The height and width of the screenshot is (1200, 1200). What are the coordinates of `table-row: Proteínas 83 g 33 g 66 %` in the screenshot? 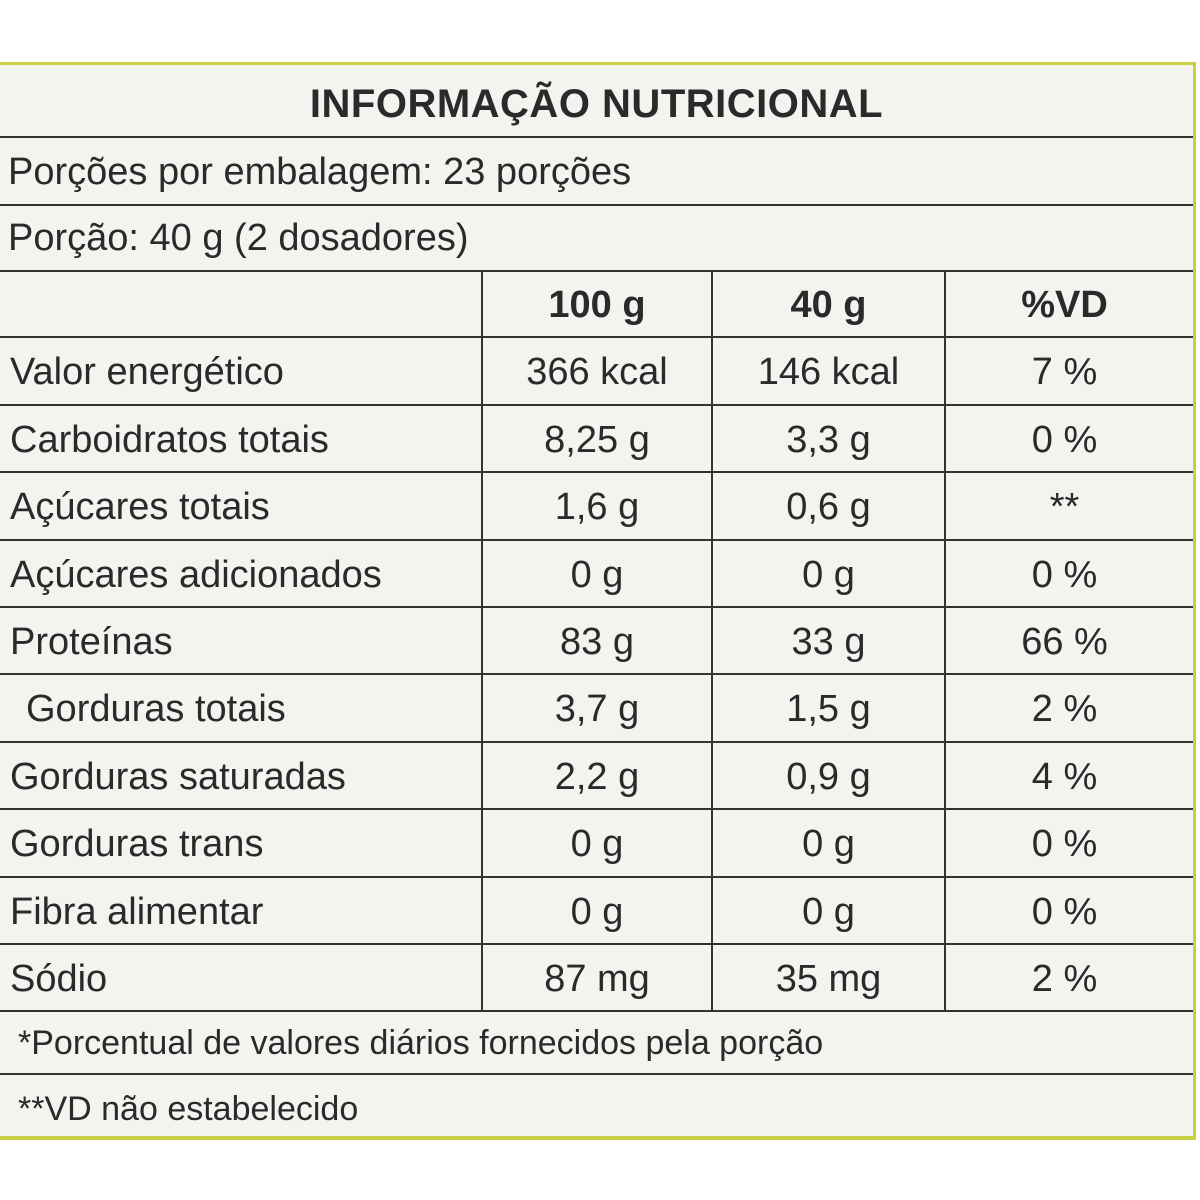 It's located at (596, 641).